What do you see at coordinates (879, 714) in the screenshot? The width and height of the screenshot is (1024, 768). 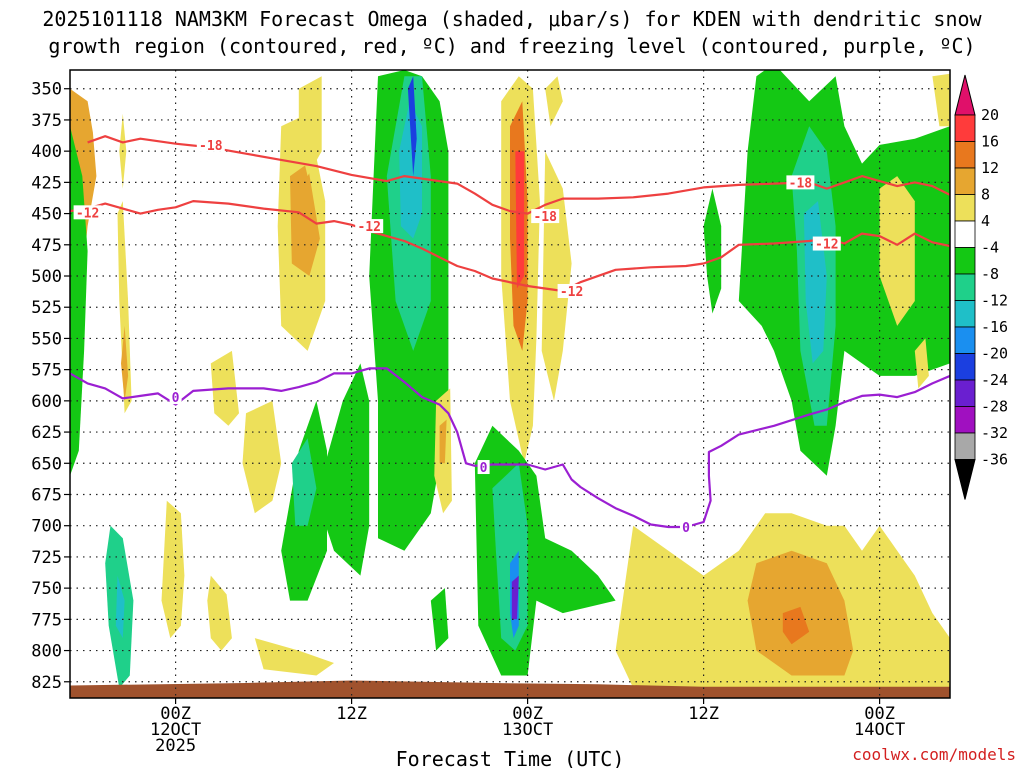 I see `x-tick-label-40-0: 00Z` at bounding box center [879, 714].